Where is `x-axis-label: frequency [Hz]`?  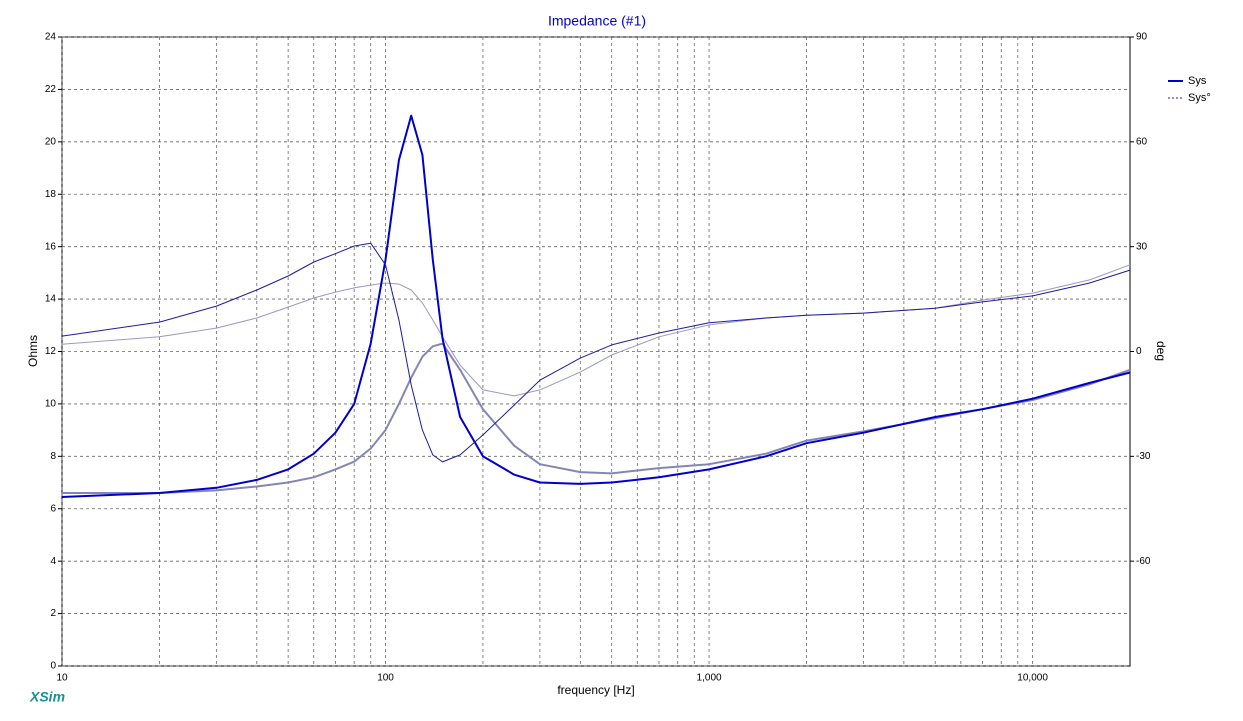 x-axis-label: frequency [Hz] is located at coordinates (595, 690).